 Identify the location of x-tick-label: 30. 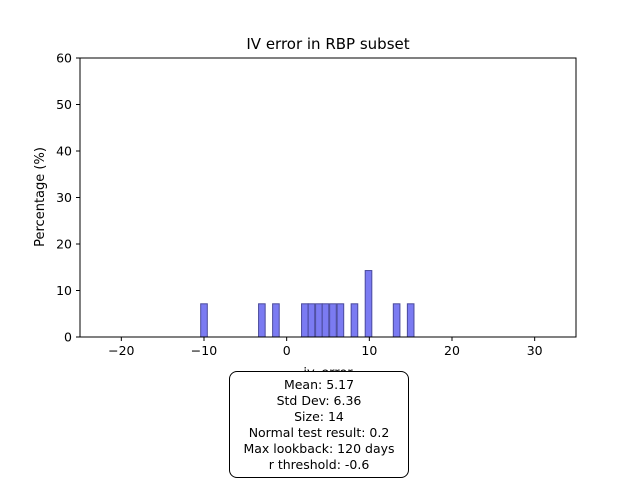
(535, 350).